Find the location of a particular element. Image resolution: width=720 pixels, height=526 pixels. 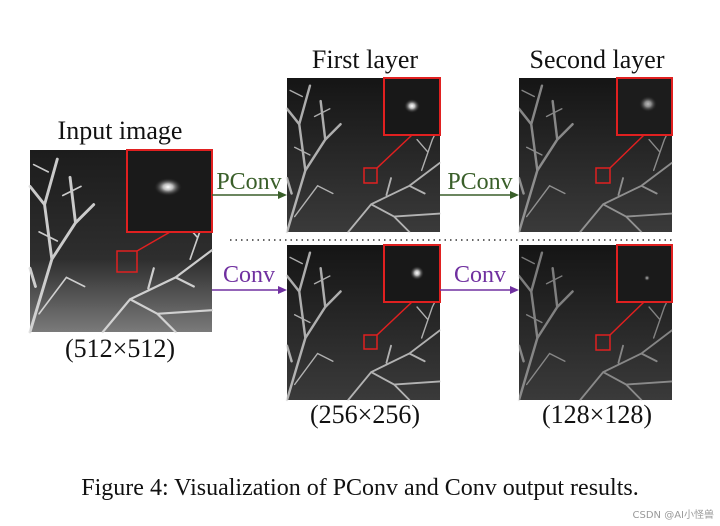

first-layer-conv is located at coordinates (363, 323).